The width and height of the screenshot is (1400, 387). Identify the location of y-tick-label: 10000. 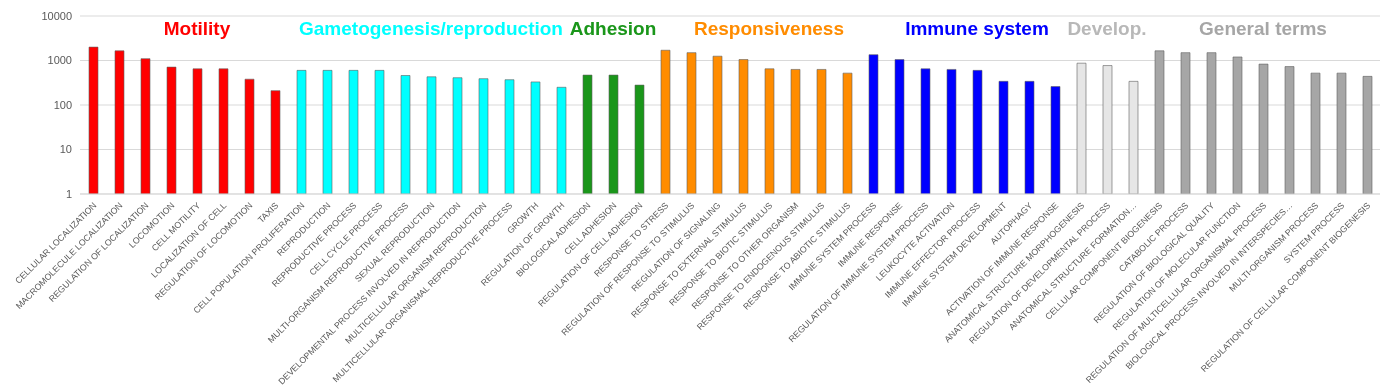
(56, 15).